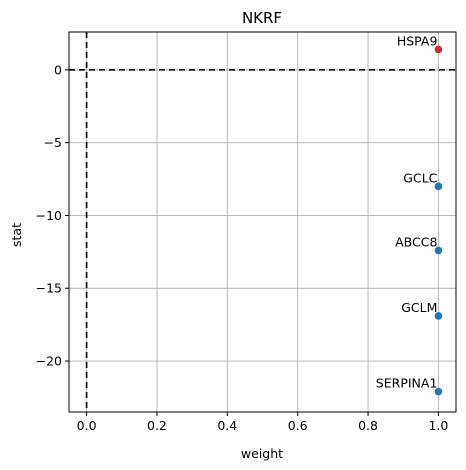  I want to click on y-tick-label: −10, so click(49, 215).